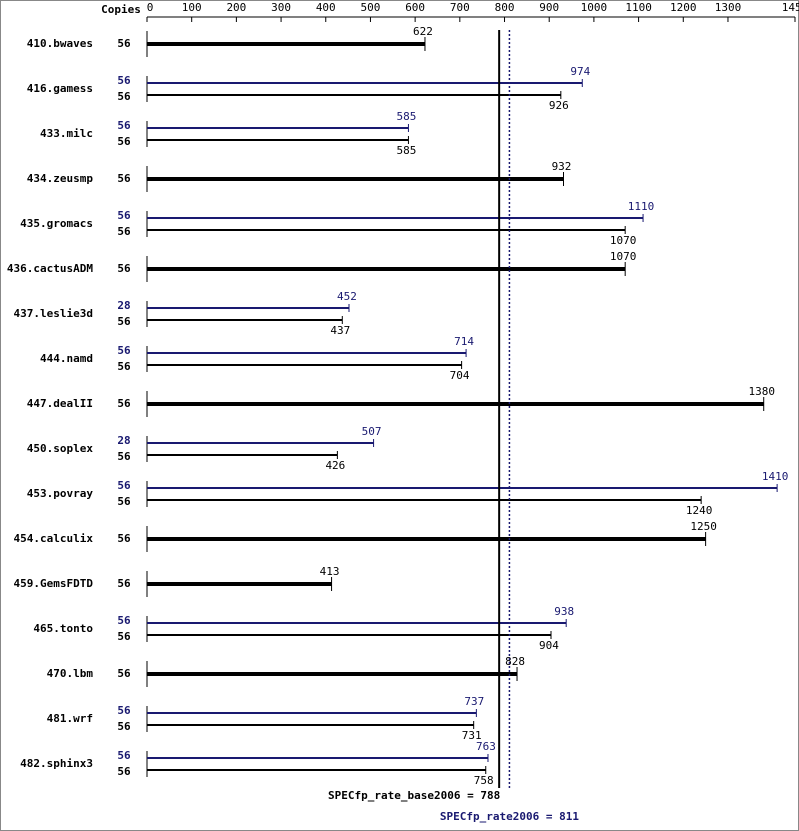  What do you see at coordinates (641, 206) in the screenshot?
I see `peak-value-label: 1110` at bounding box center [641, 206].